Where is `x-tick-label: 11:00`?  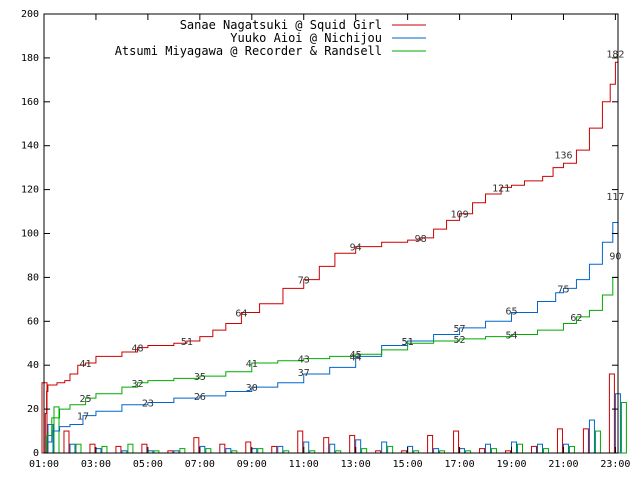 x-tick-label: 11:00 is located at coordinates (304, 464).